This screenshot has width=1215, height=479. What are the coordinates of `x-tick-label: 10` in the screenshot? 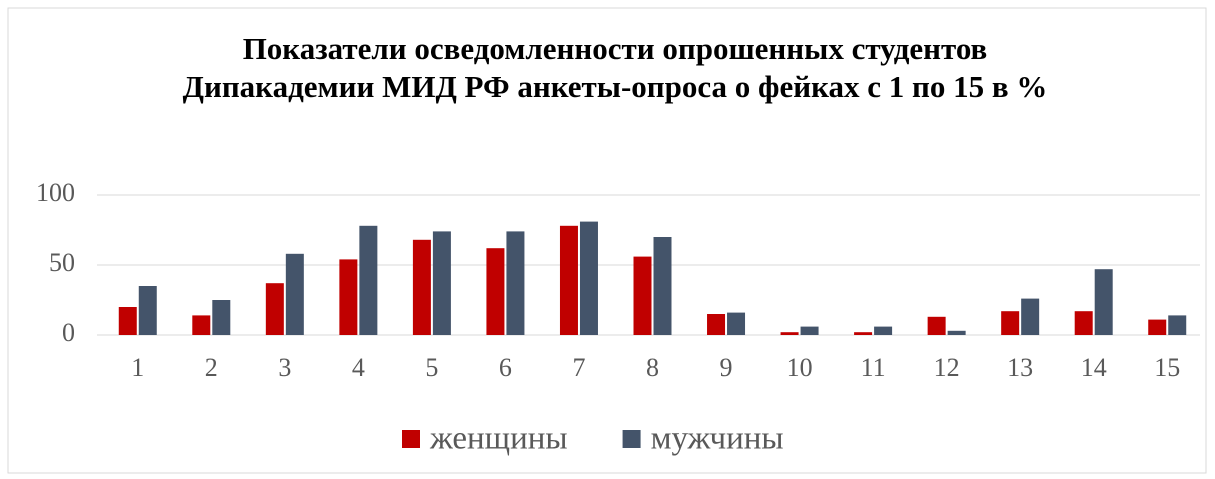 It's located at (800, 367).